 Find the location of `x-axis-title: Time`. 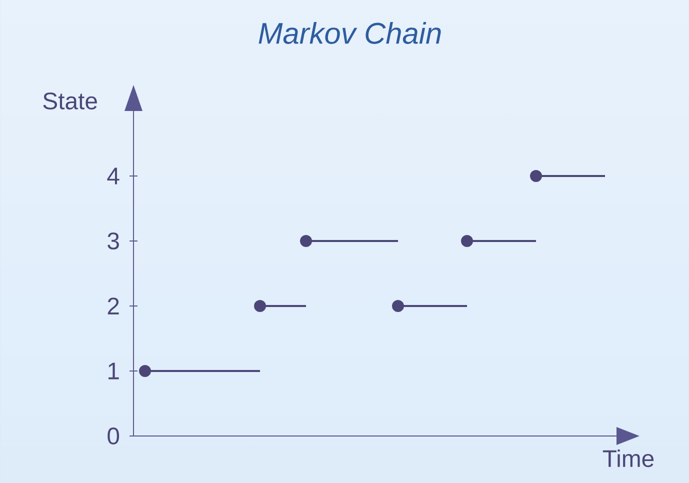

x-axis-title: Time is located at coordinates (628, 459).